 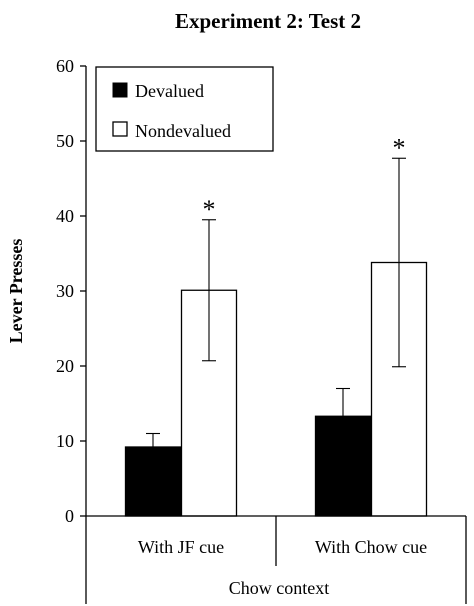 What do you see at coordinates (65, 141) in the screenshot?
I see `y-tick-label: 50` at bounding box center [65, 141].